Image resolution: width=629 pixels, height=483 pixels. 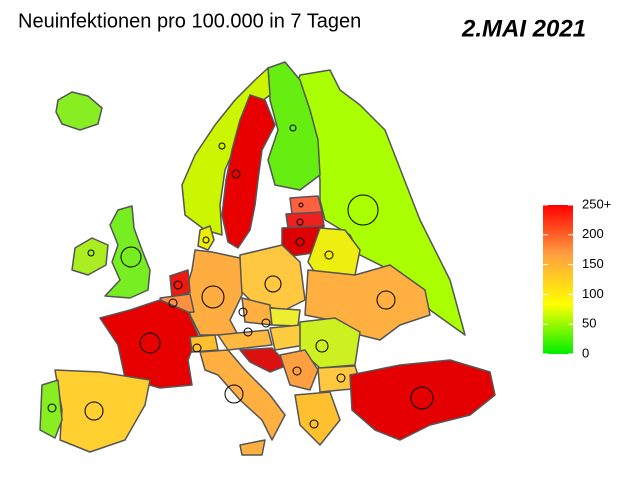 I want to click on tick-label: 0, so click(x=585, y=352).